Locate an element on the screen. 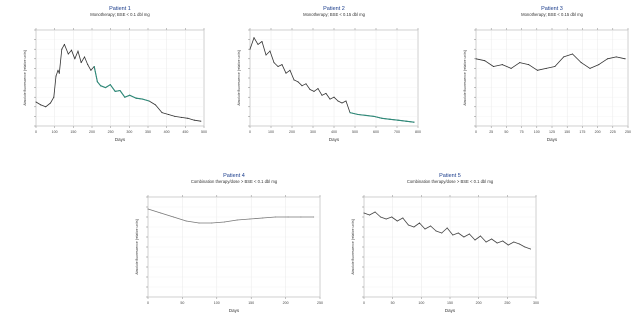  chart-title: Patient 3 is located at coordinates (552, 9).